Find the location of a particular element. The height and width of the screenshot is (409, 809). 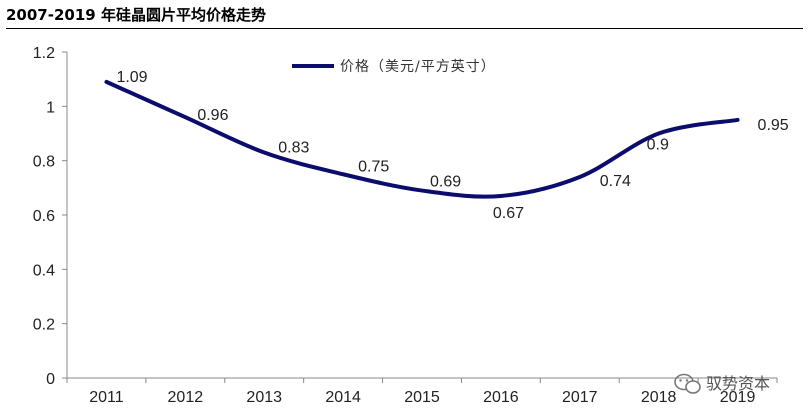

wechat-icon is located at coordinates (687, 383).